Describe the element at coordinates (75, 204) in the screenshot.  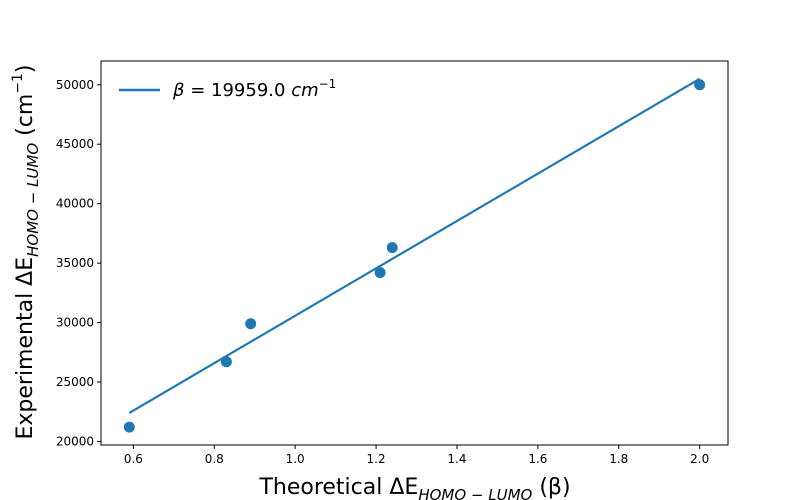
I see `y-tick-label: 40000` at that location.